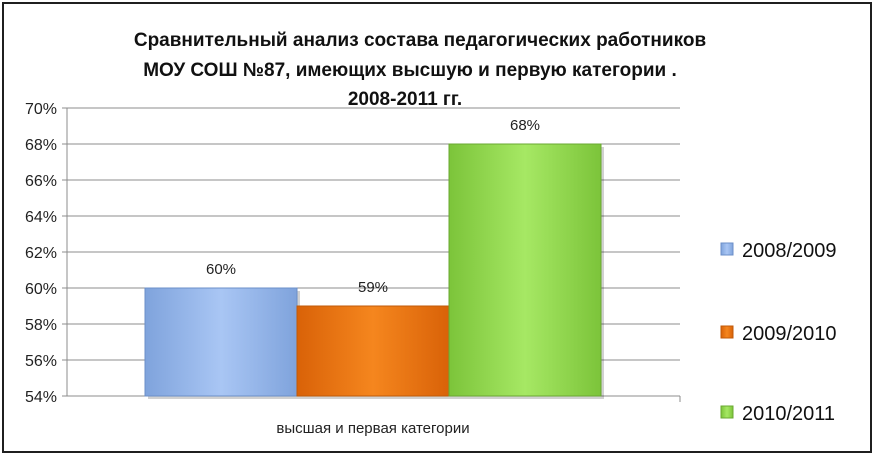 The image size is (872, 453). I want to click on bar-2008-2009, so click(221, 342).